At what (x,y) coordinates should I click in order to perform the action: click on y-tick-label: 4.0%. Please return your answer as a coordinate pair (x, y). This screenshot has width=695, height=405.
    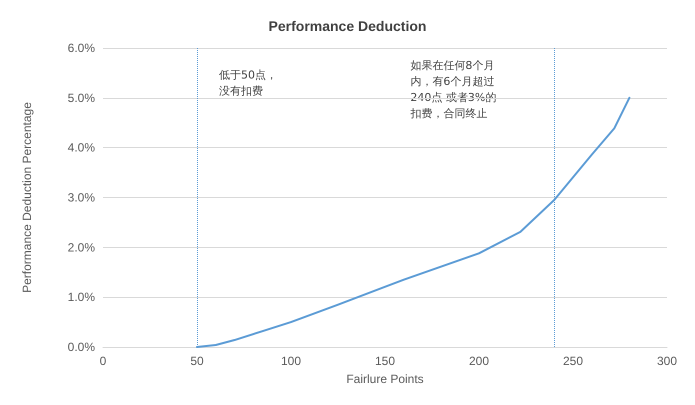
    Looking at the image, I should click on (82, 147).